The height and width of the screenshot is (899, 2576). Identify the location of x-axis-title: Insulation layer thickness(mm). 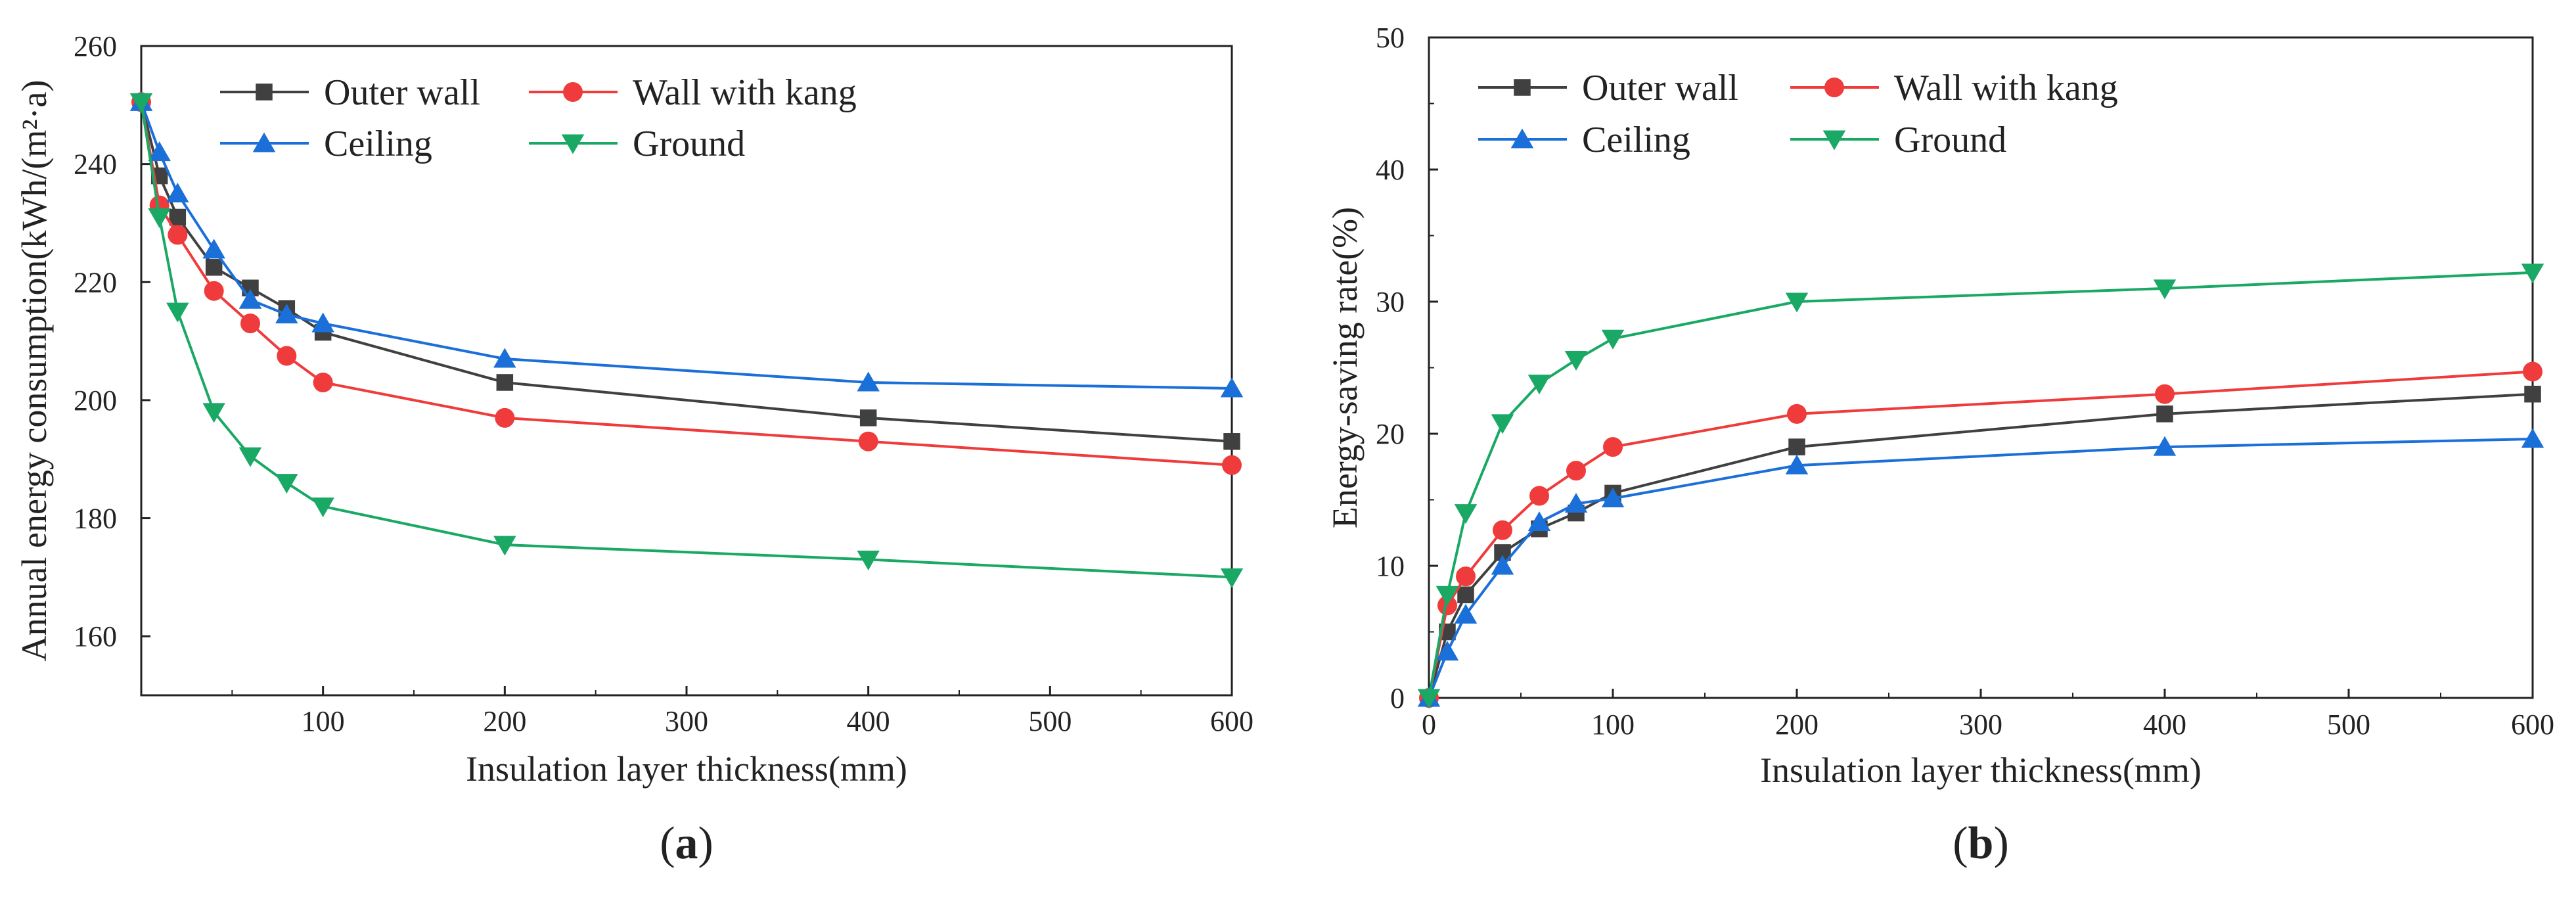
(1981, 770).